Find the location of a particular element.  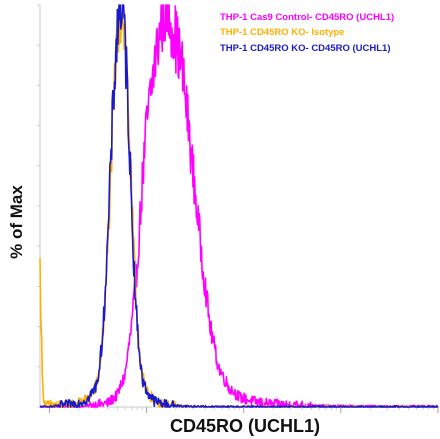

x-axis-title: CD45RO (UCHL1) is located at coordinates (245, 426).